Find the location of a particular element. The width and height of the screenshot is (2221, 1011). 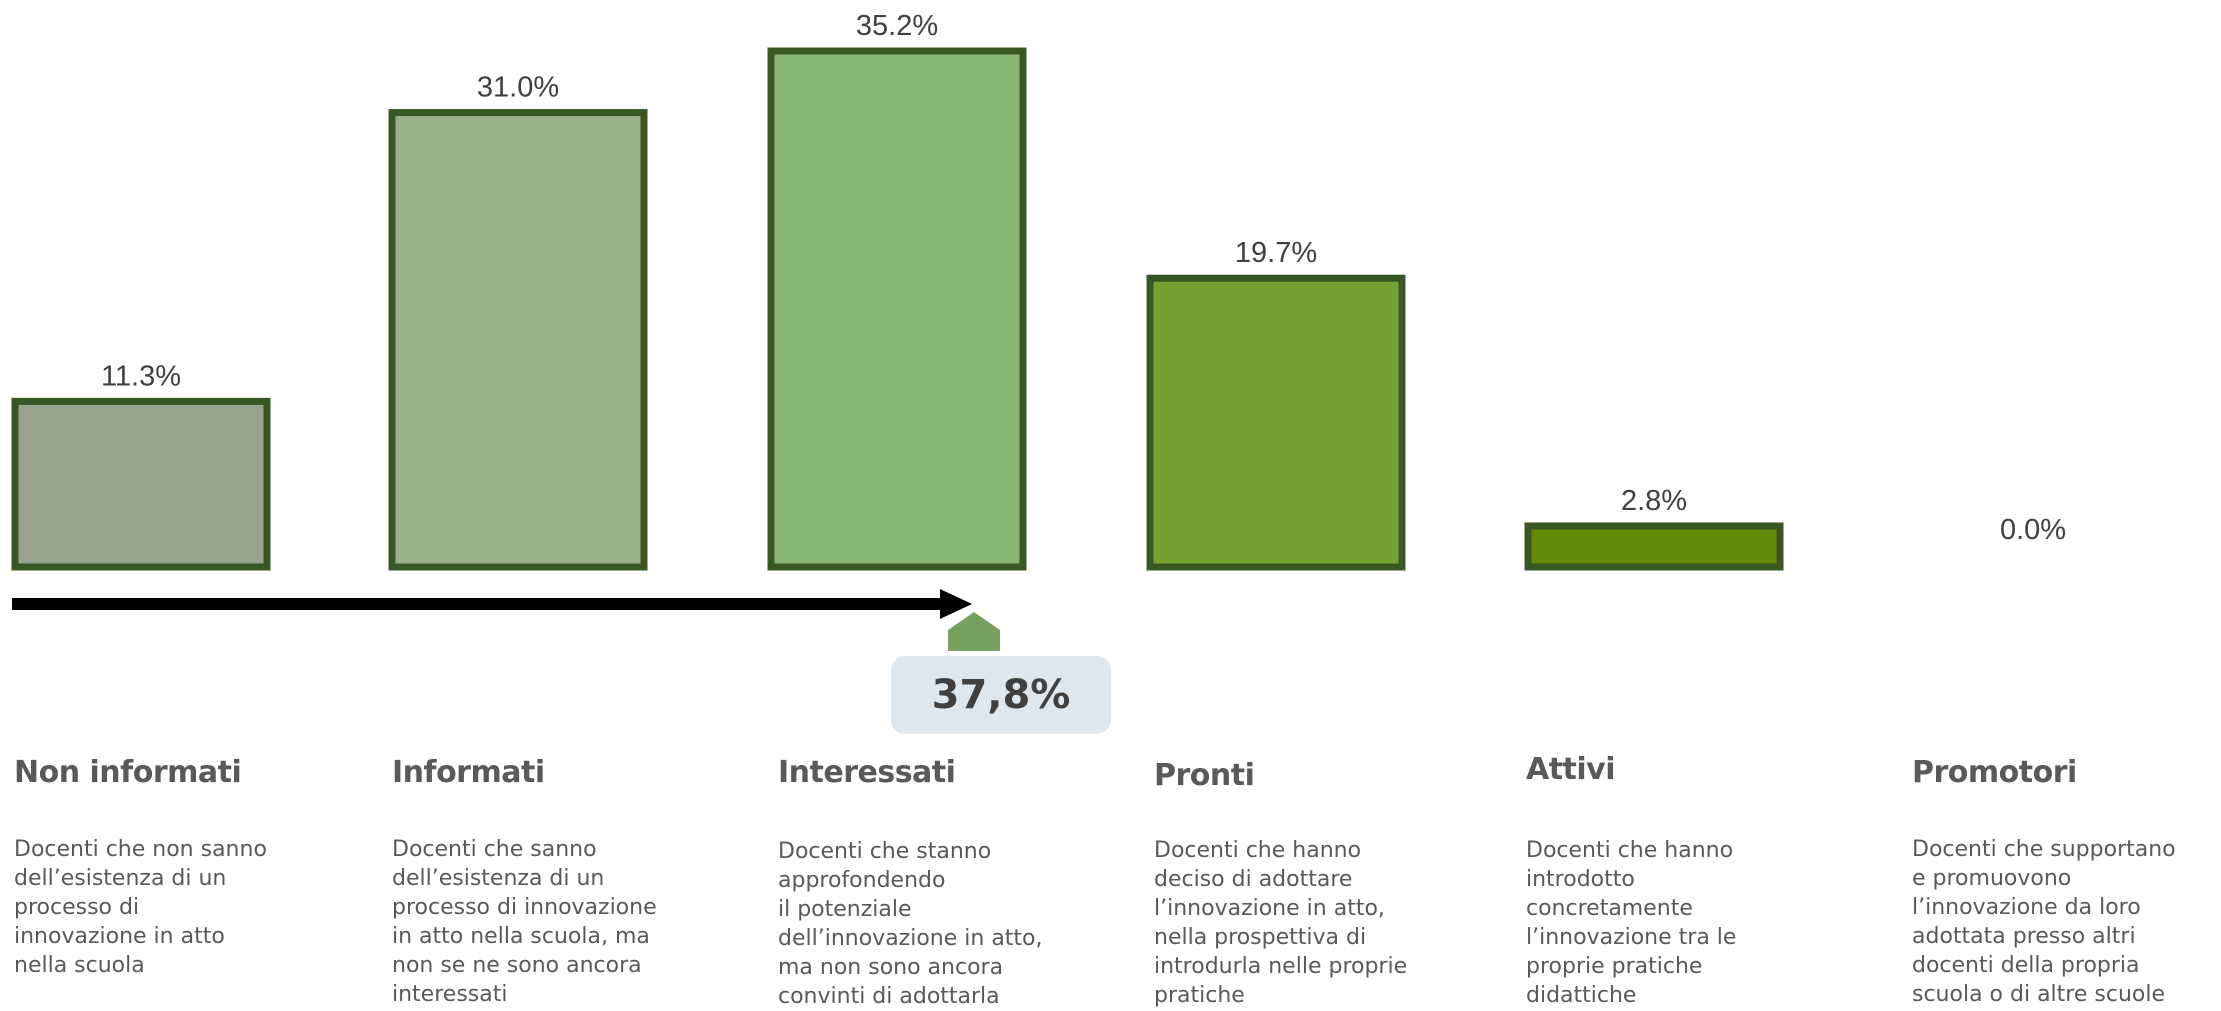

bar-informati is located at coordinates (518, 340).